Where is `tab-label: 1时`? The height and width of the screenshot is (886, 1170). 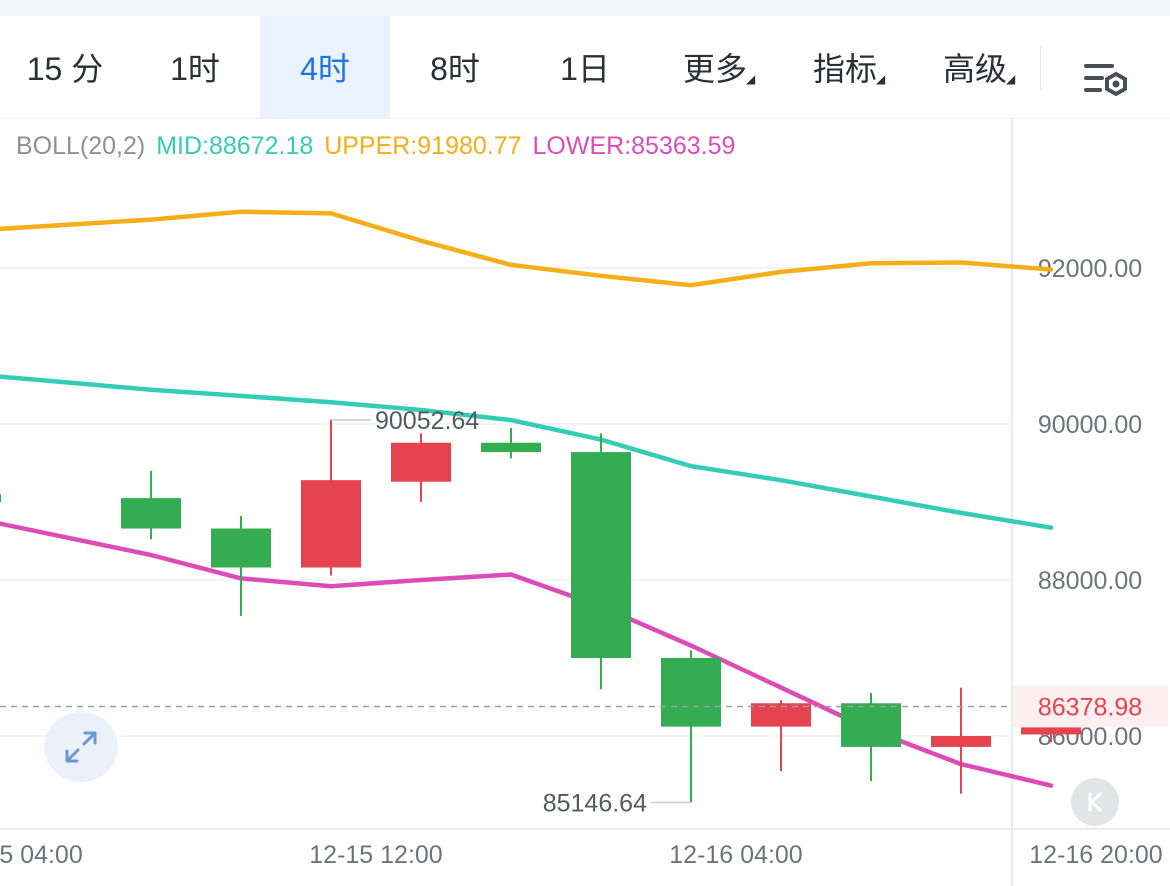
tab-label: 1时 is located at coordinates (195, 69).